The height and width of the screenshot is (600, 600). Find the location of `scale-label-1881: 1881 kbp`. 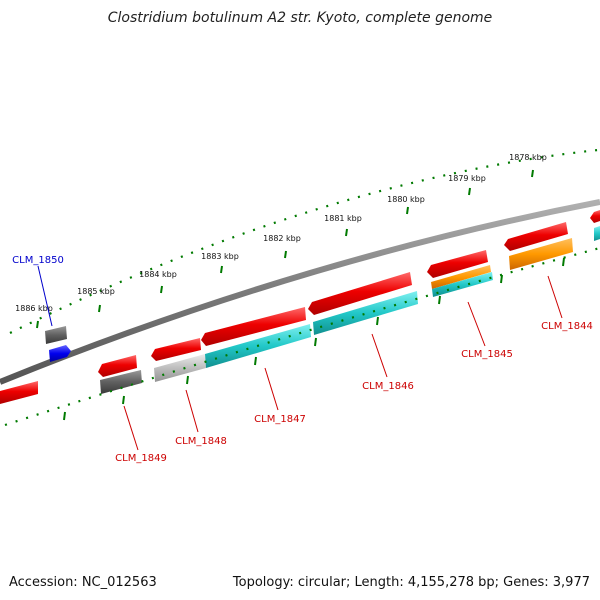

scale-label-1881: 1881 kbp is located at coordinates (343, 218).